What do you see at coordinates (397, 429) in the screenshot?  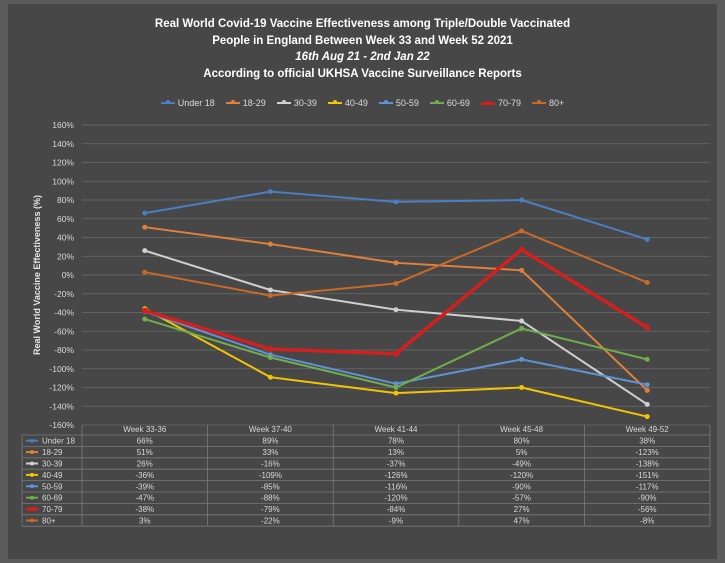 I see `x-tick-label: Week 41-44` at bounding box center [397, 429].